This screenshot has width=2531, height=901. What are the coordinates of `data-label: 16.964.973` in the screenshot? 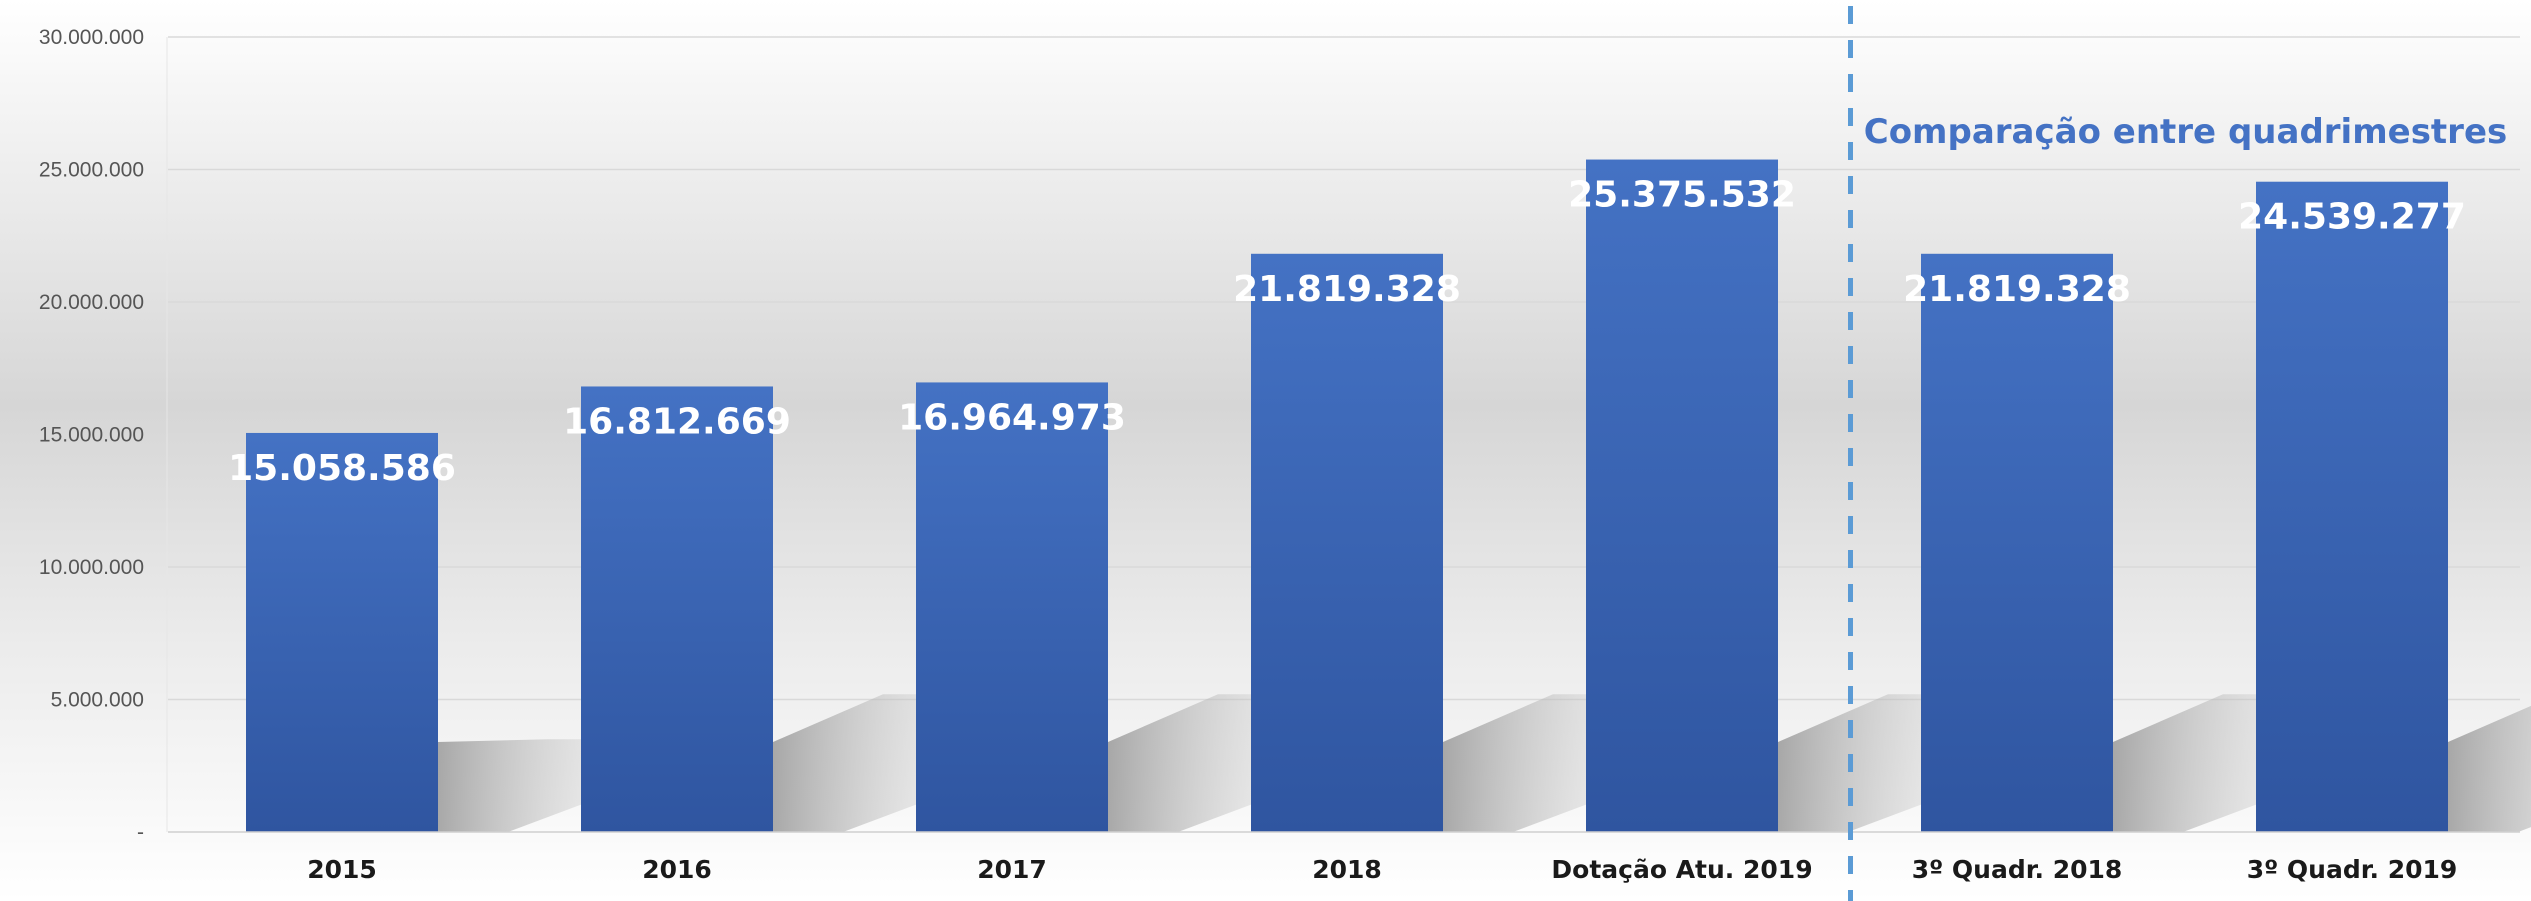 It's located at (1012, 417).